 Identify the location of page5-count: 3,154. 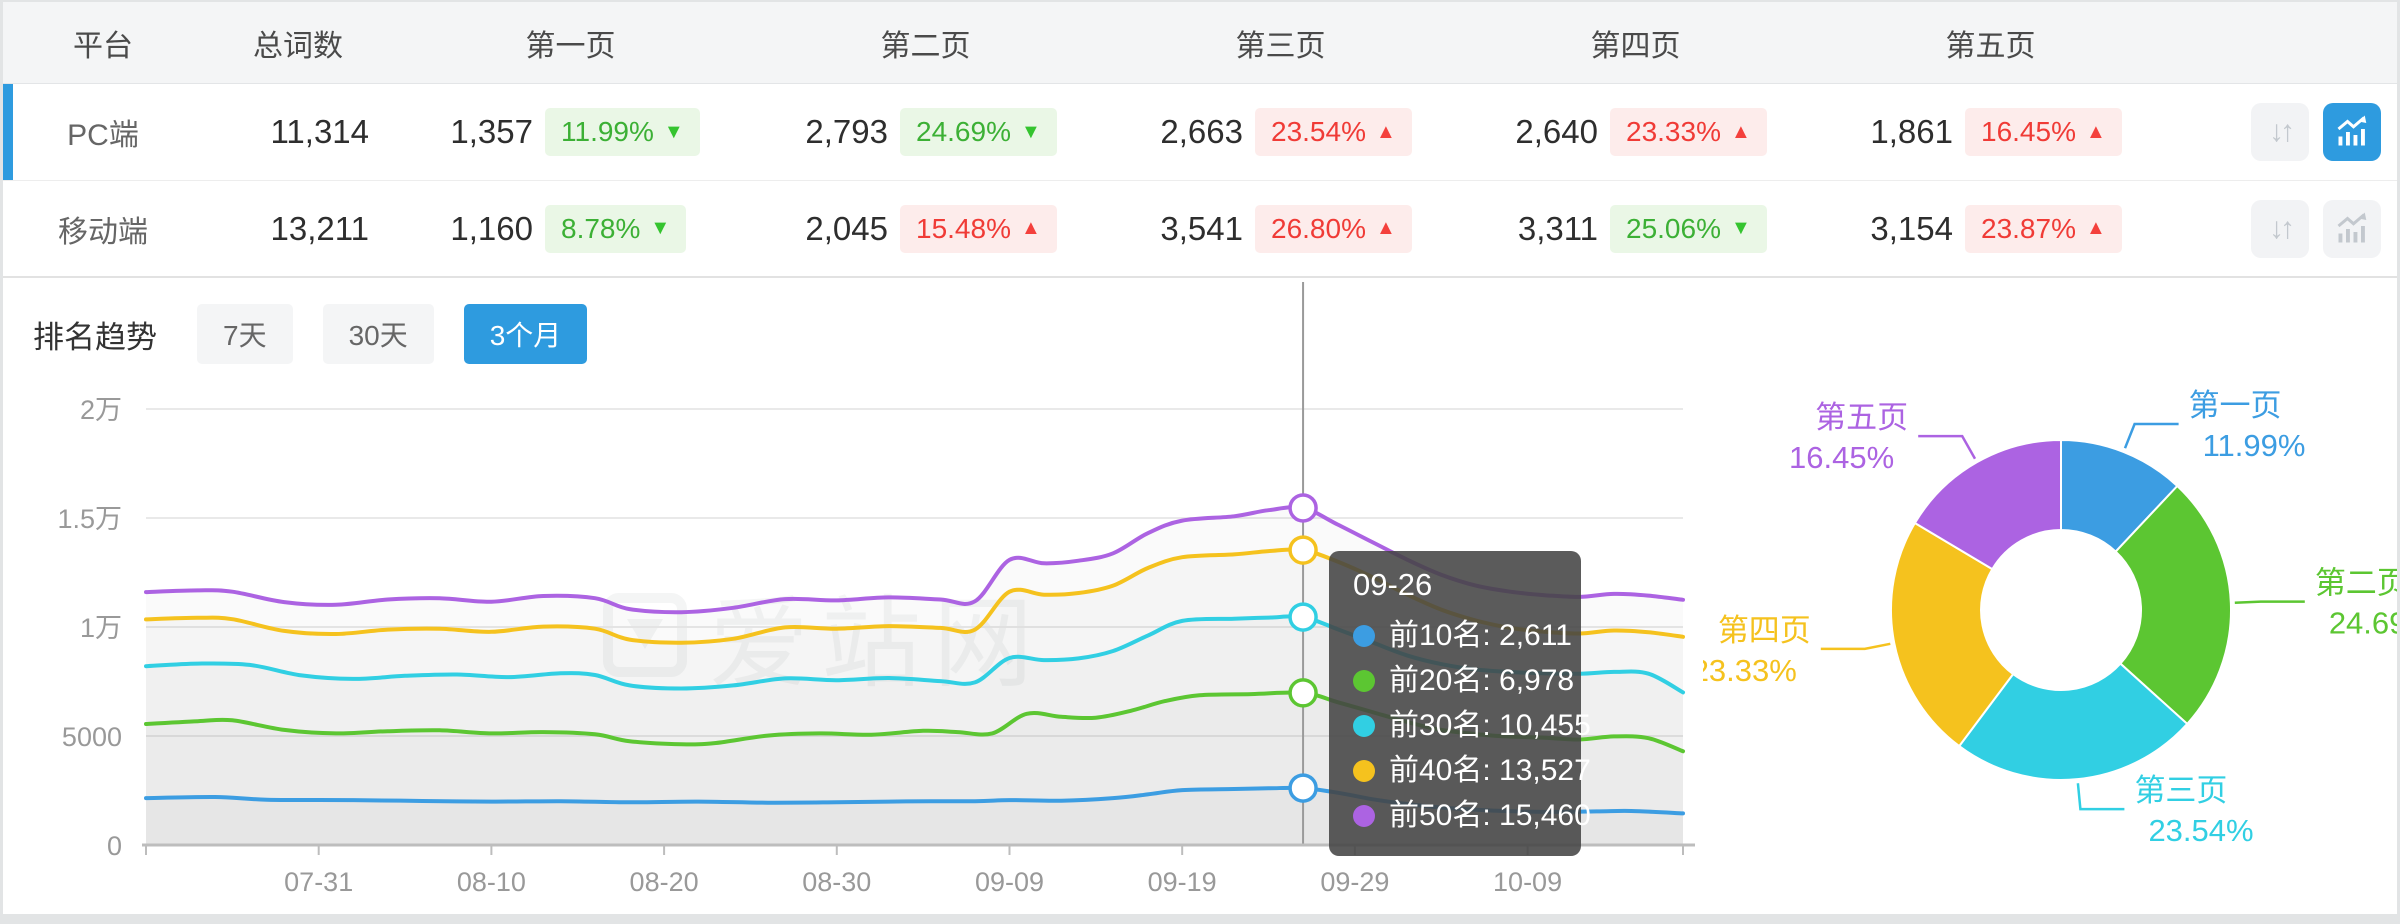
(1911, 228).